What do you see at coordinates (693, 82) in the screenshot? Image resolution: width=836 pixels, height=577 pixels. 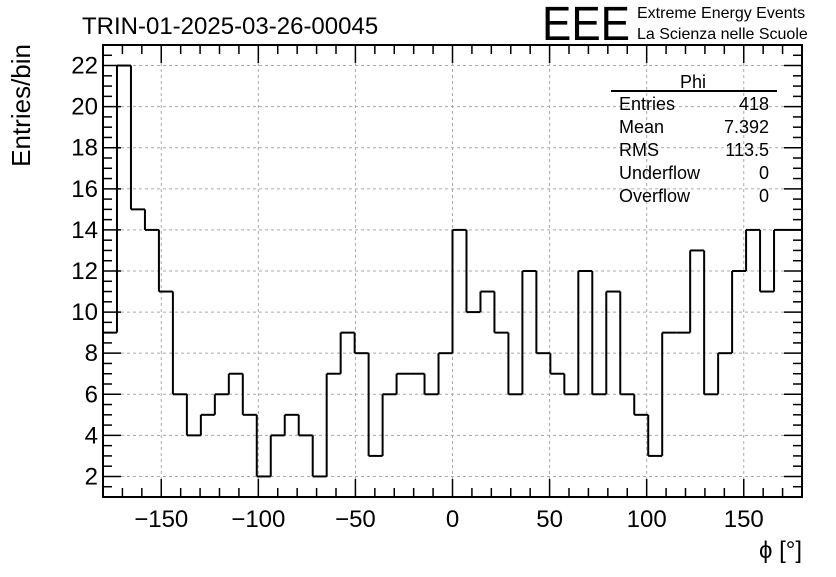 I see `stats-title: Phi` at bounding box center [693, 82].